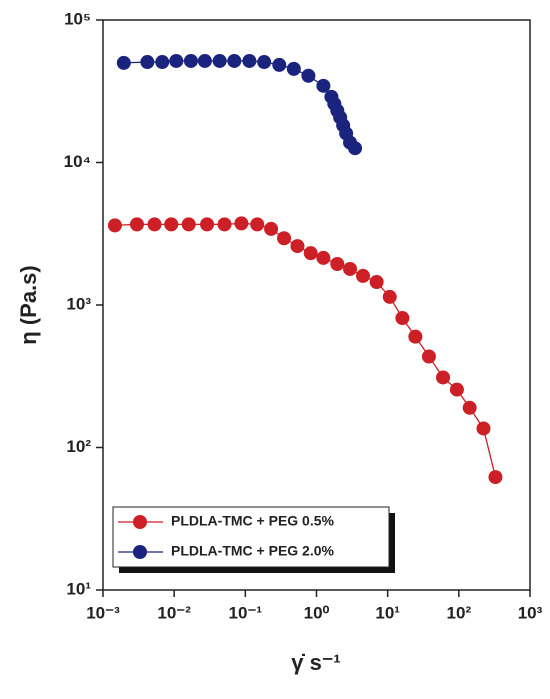 The width and height of the screenshot is (550, 699). I want to click on x-axis-label: γ̇ s⁻¹, so click(316, 662).